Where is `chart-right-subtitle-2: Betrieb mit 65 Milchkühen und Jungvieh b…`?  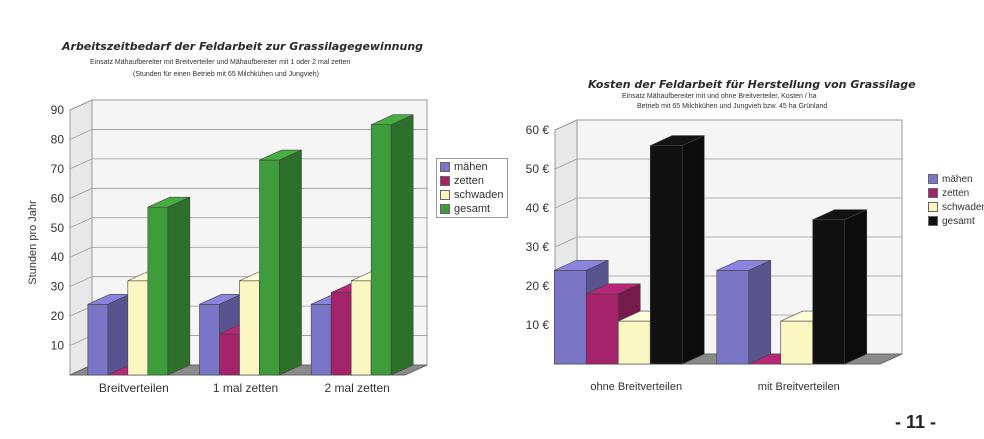 chart-right-subtitle-2: Betrieb mit 65 Milchkühen und Jungvieh b… is located at coordinates (732, 106).